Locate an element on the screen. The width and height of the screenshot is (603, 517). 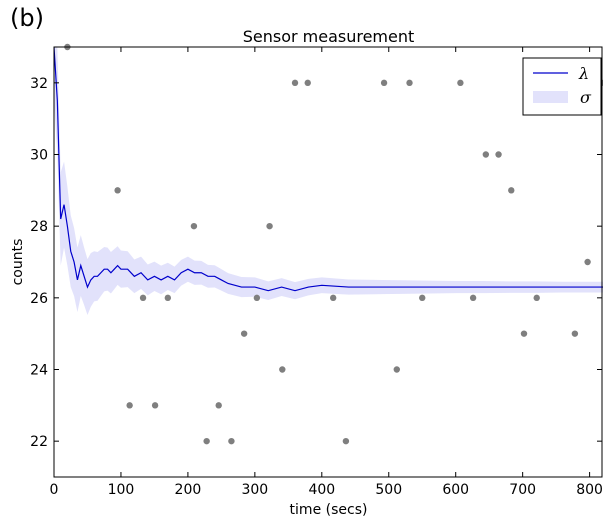
legend-box is located at coordinates (562, 86).